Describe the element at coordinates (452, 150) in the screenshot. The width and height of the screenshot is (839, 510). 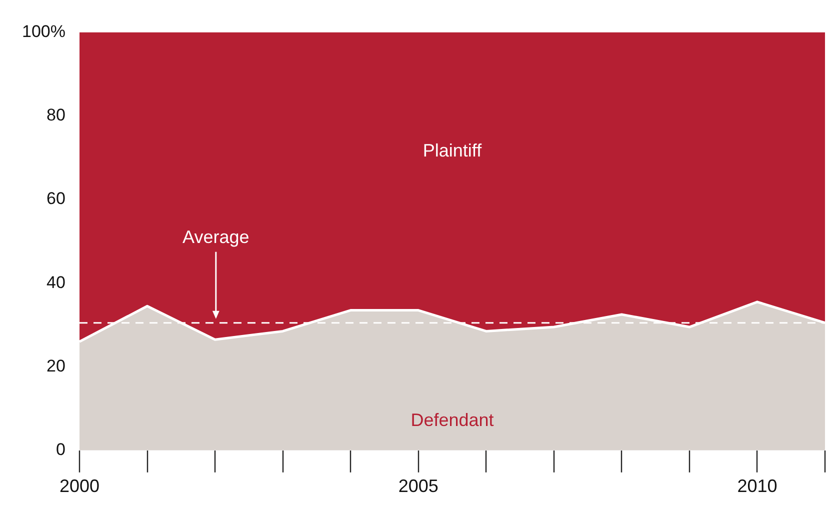
I see `series-label: Plaintiff` at that location.